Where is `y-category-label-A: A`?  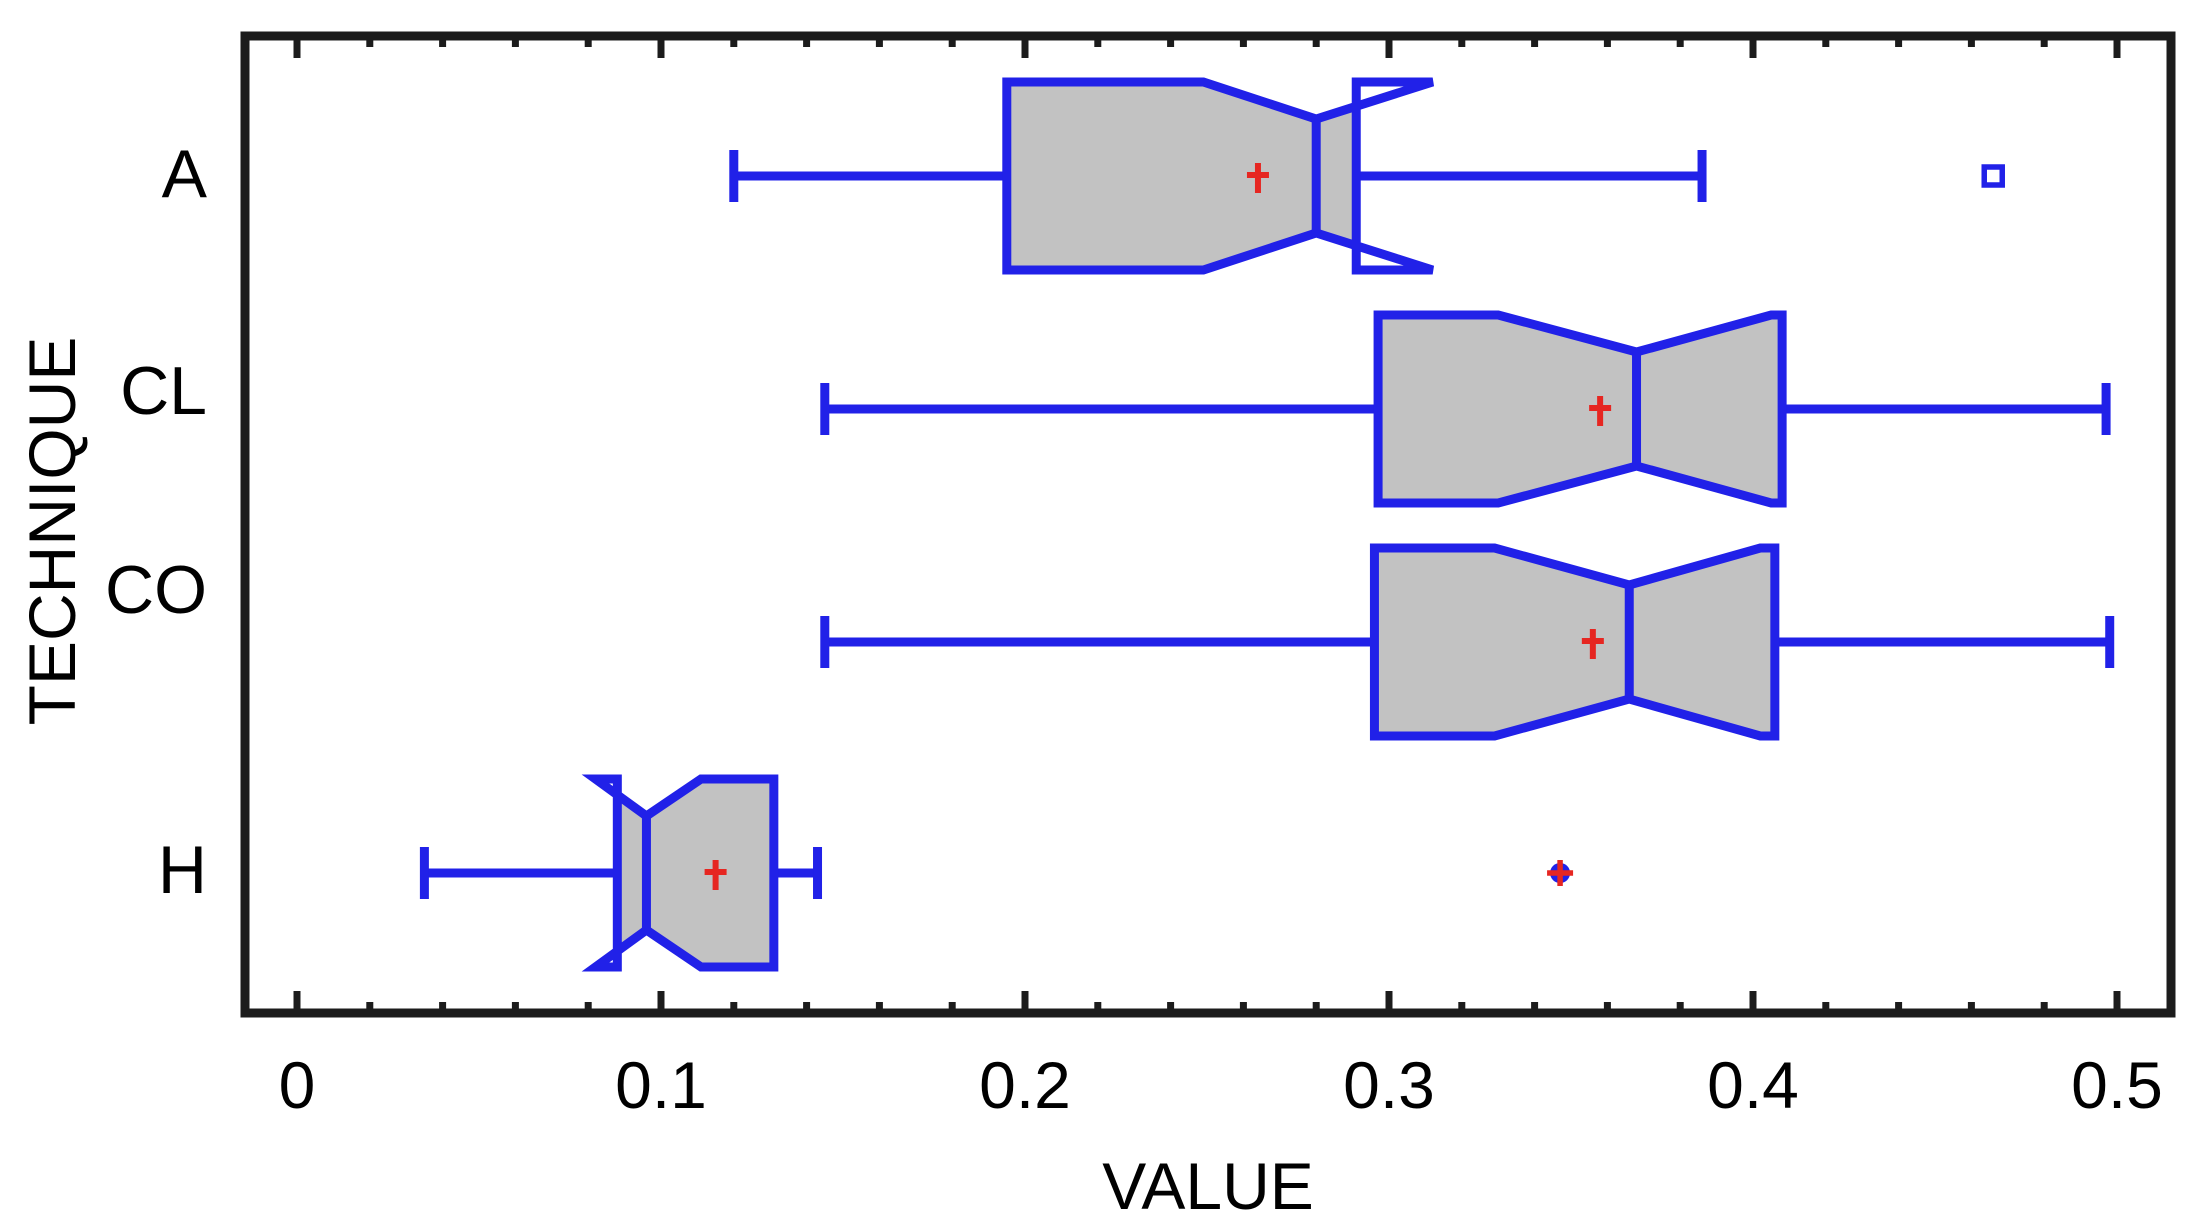 y-category-label-A: A is located at coordinates (185, 174).